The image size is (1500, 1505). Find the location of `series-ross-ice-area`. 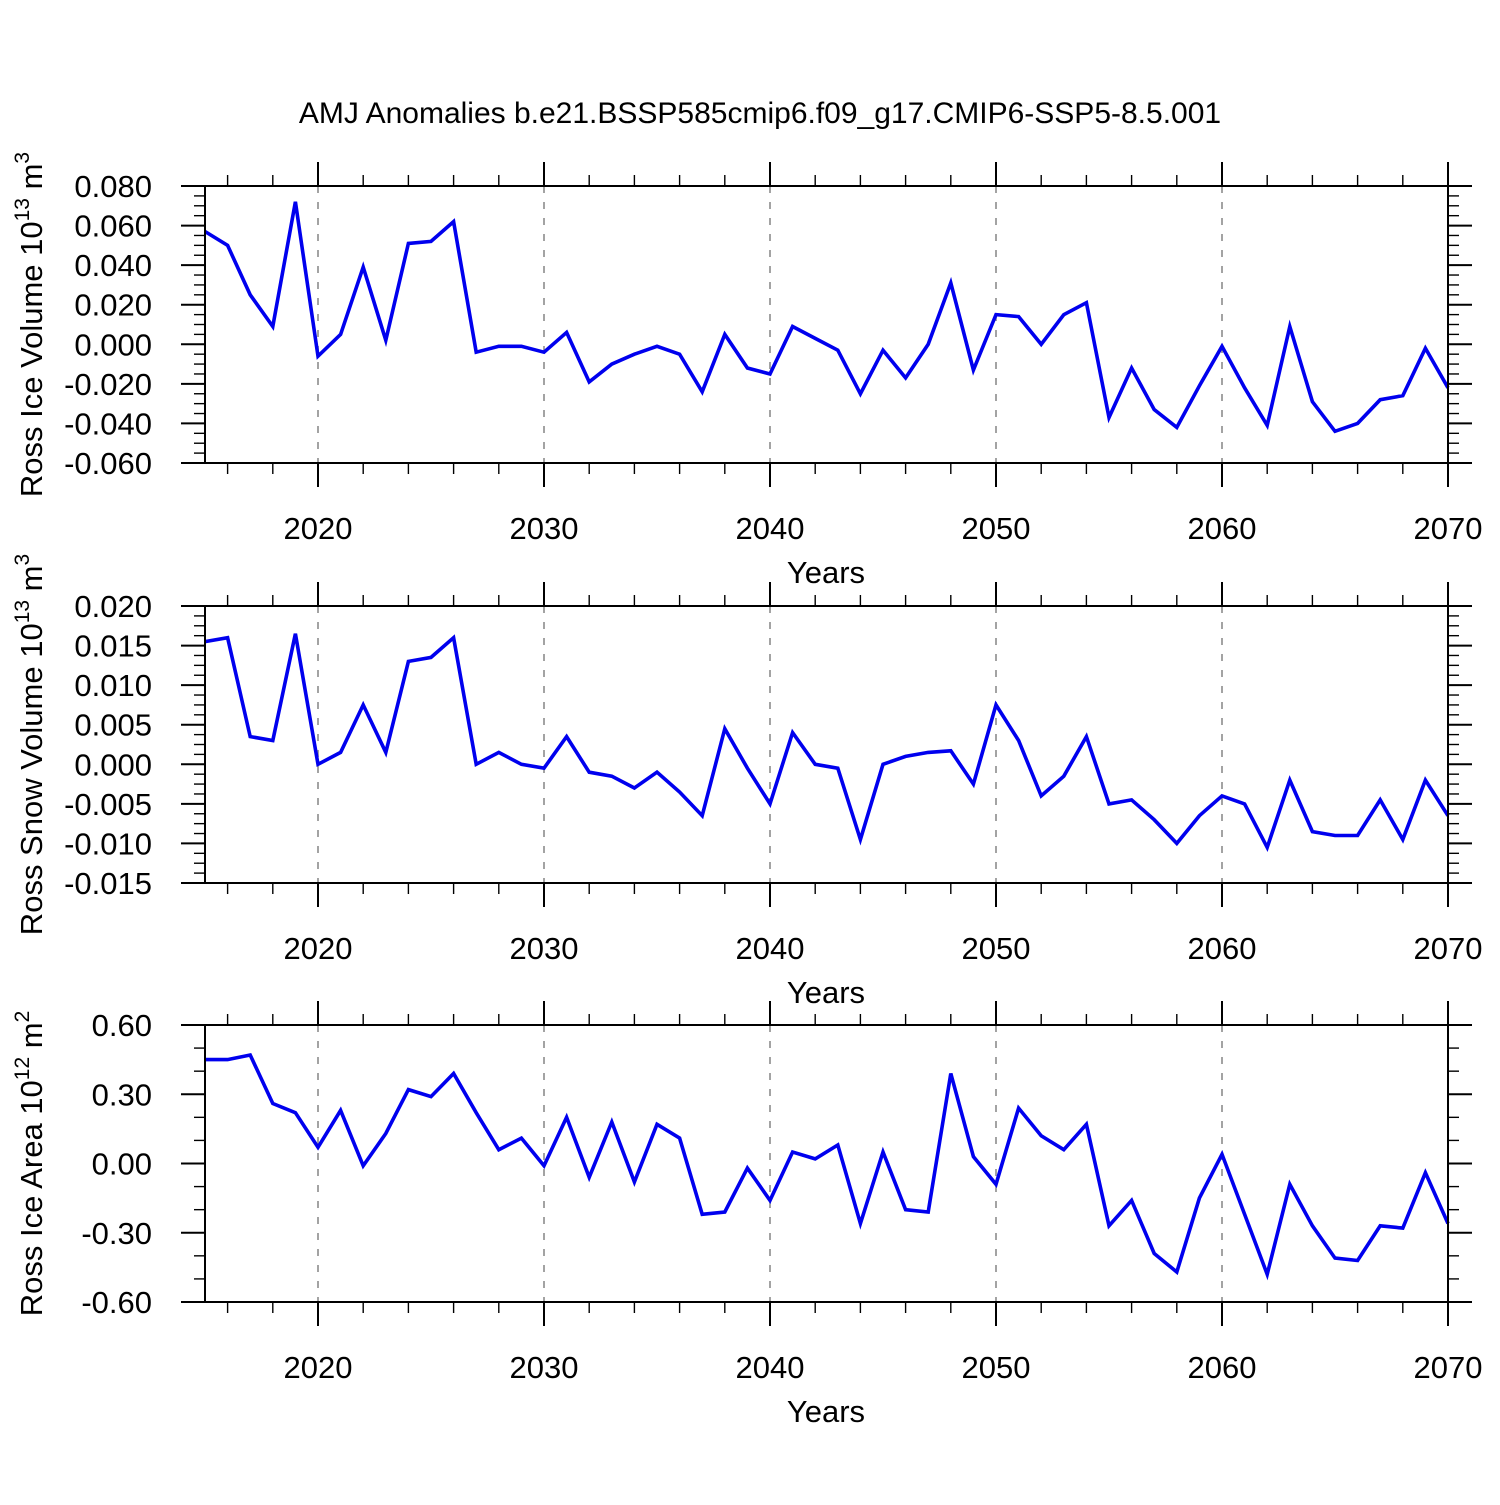

series-ross-ice-area is located at coordinates (827, 1166).